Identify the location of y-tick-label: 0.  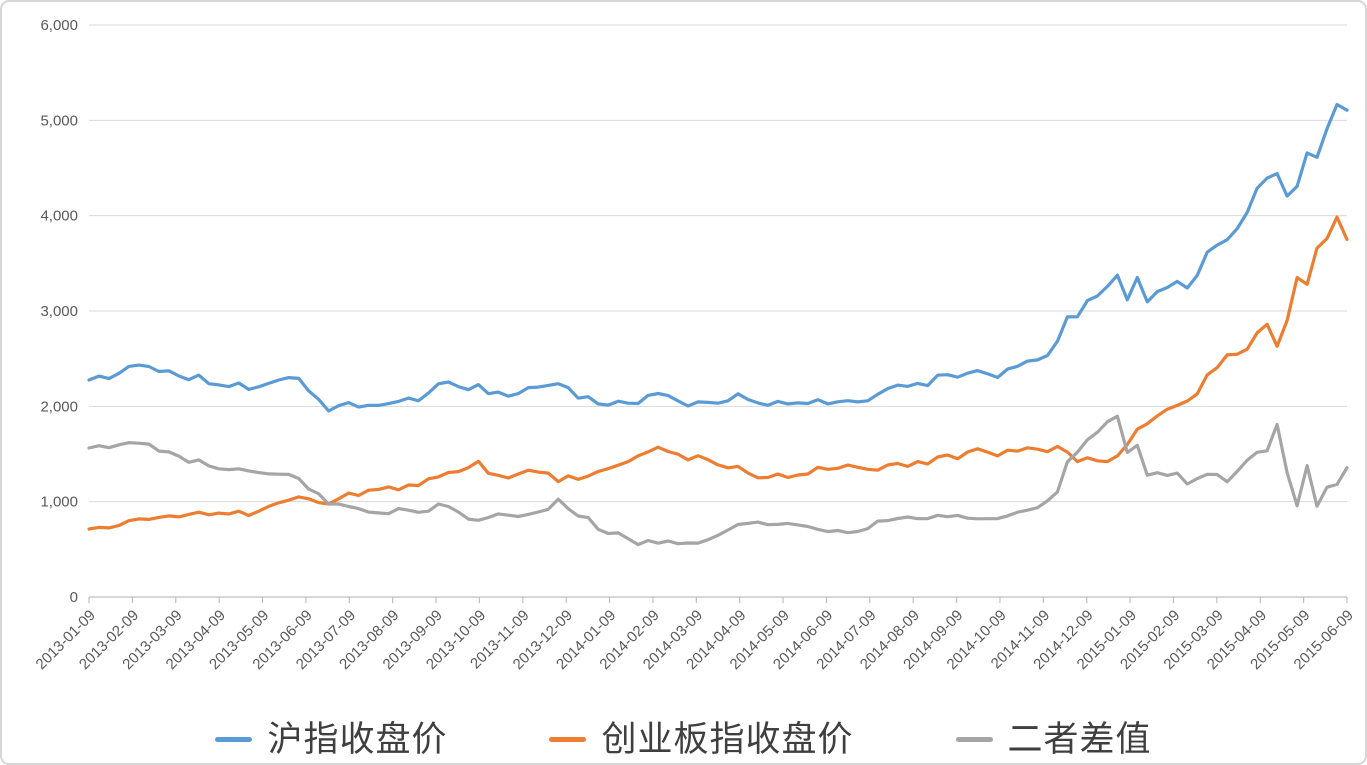
(74, 597).